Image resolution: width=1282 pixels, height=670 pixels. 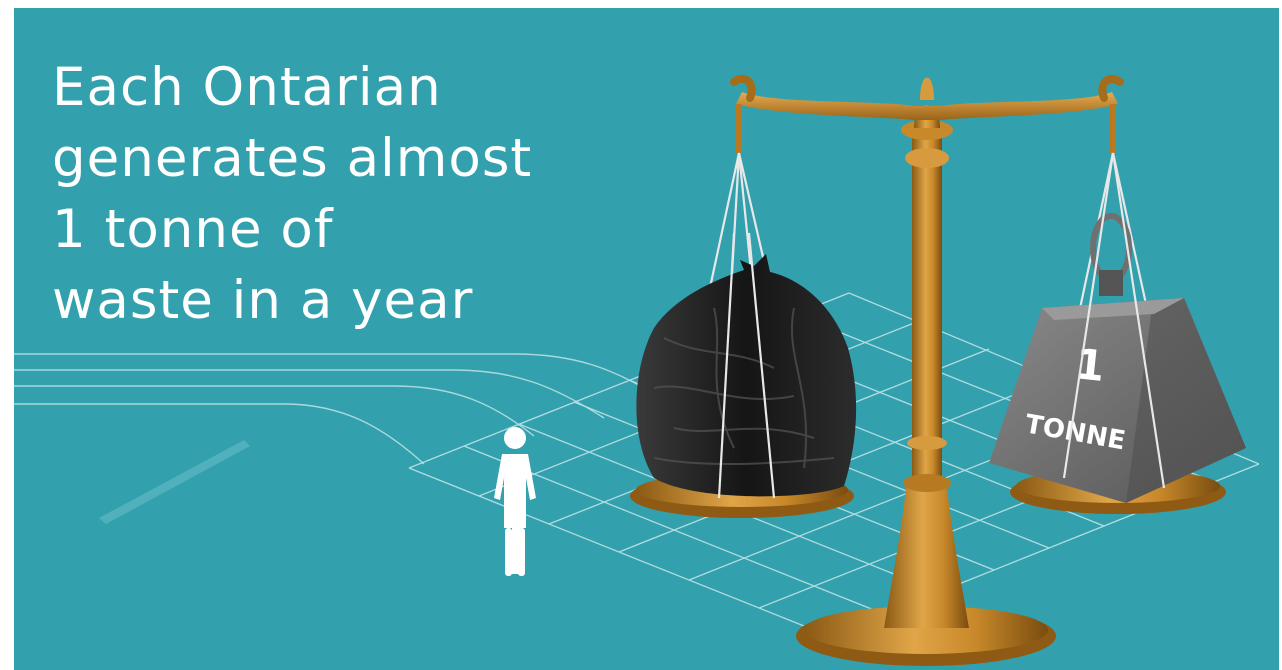 I want to click on garbage-bag-icon, so click(x=746, y=365).